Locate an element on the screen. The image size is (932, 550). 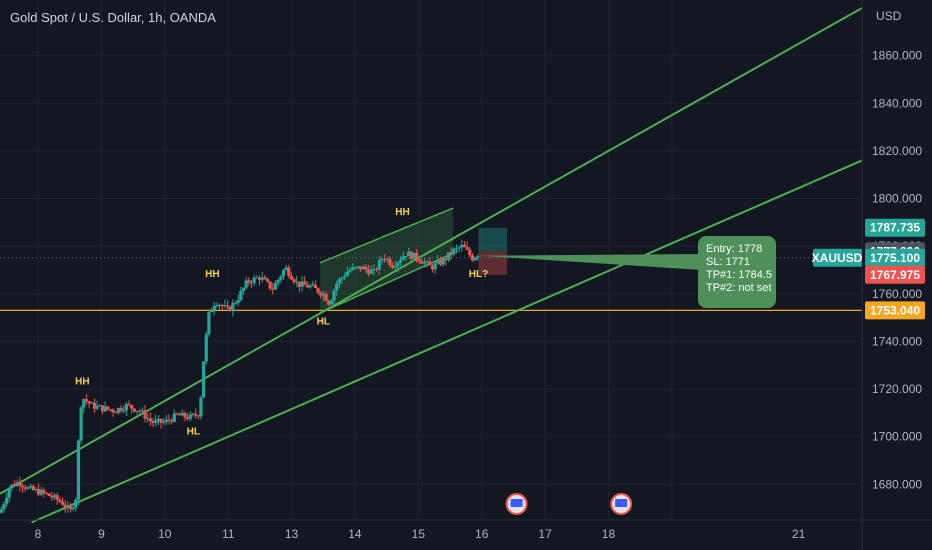
swing-label: HL? is located at coordinates (478, 274).